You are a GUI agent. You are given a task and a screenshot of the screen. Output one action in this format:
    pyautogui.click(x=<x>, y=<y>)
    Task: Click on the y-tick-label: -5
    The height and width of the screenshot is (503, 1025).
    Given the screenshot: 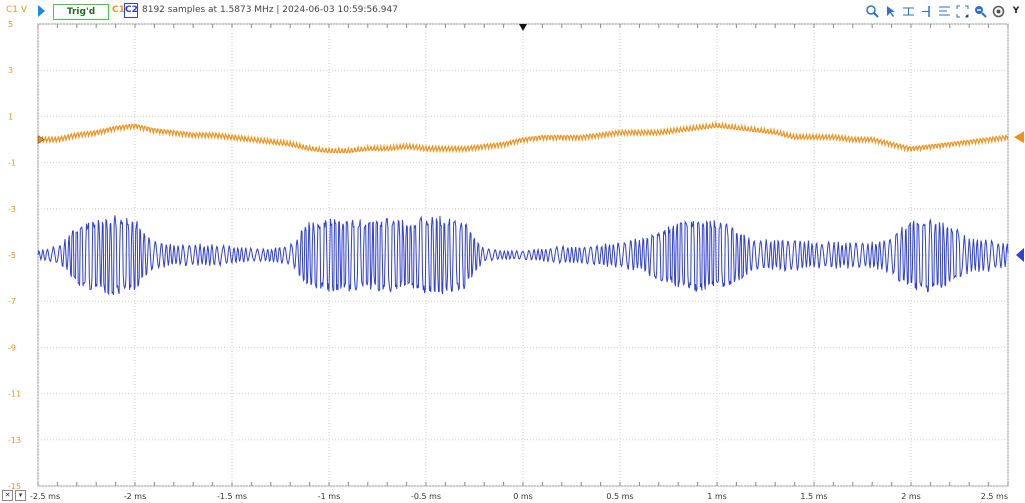 What is the action you would take?
    pyautogui.click(x=12, y=255)
    